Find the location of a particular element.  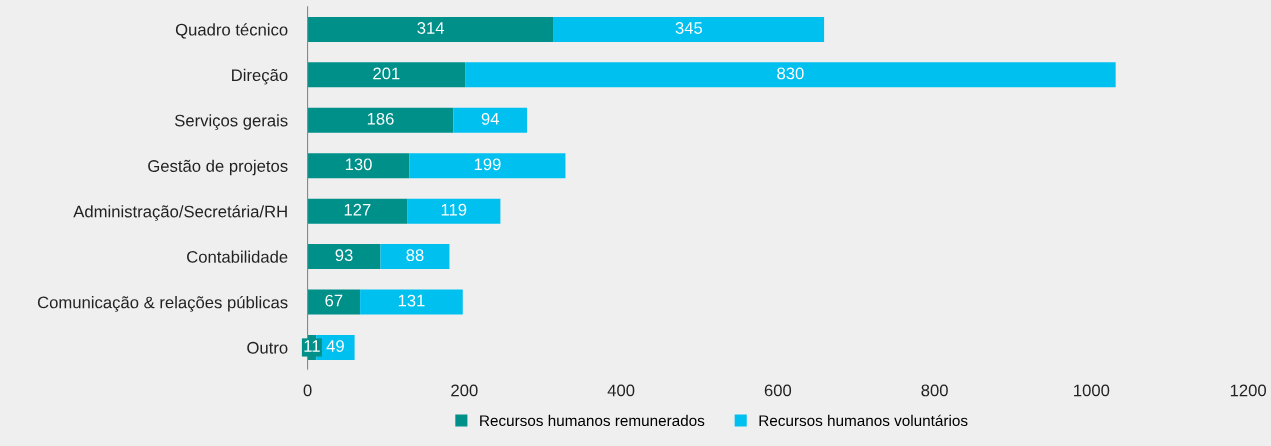

y-tick-label: Outro is located at coordinates (267, 347).